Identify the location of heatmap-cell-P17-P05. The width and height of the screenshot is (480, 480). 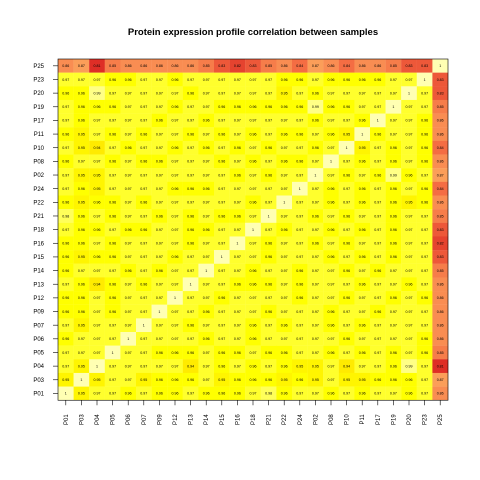
(112, 120).